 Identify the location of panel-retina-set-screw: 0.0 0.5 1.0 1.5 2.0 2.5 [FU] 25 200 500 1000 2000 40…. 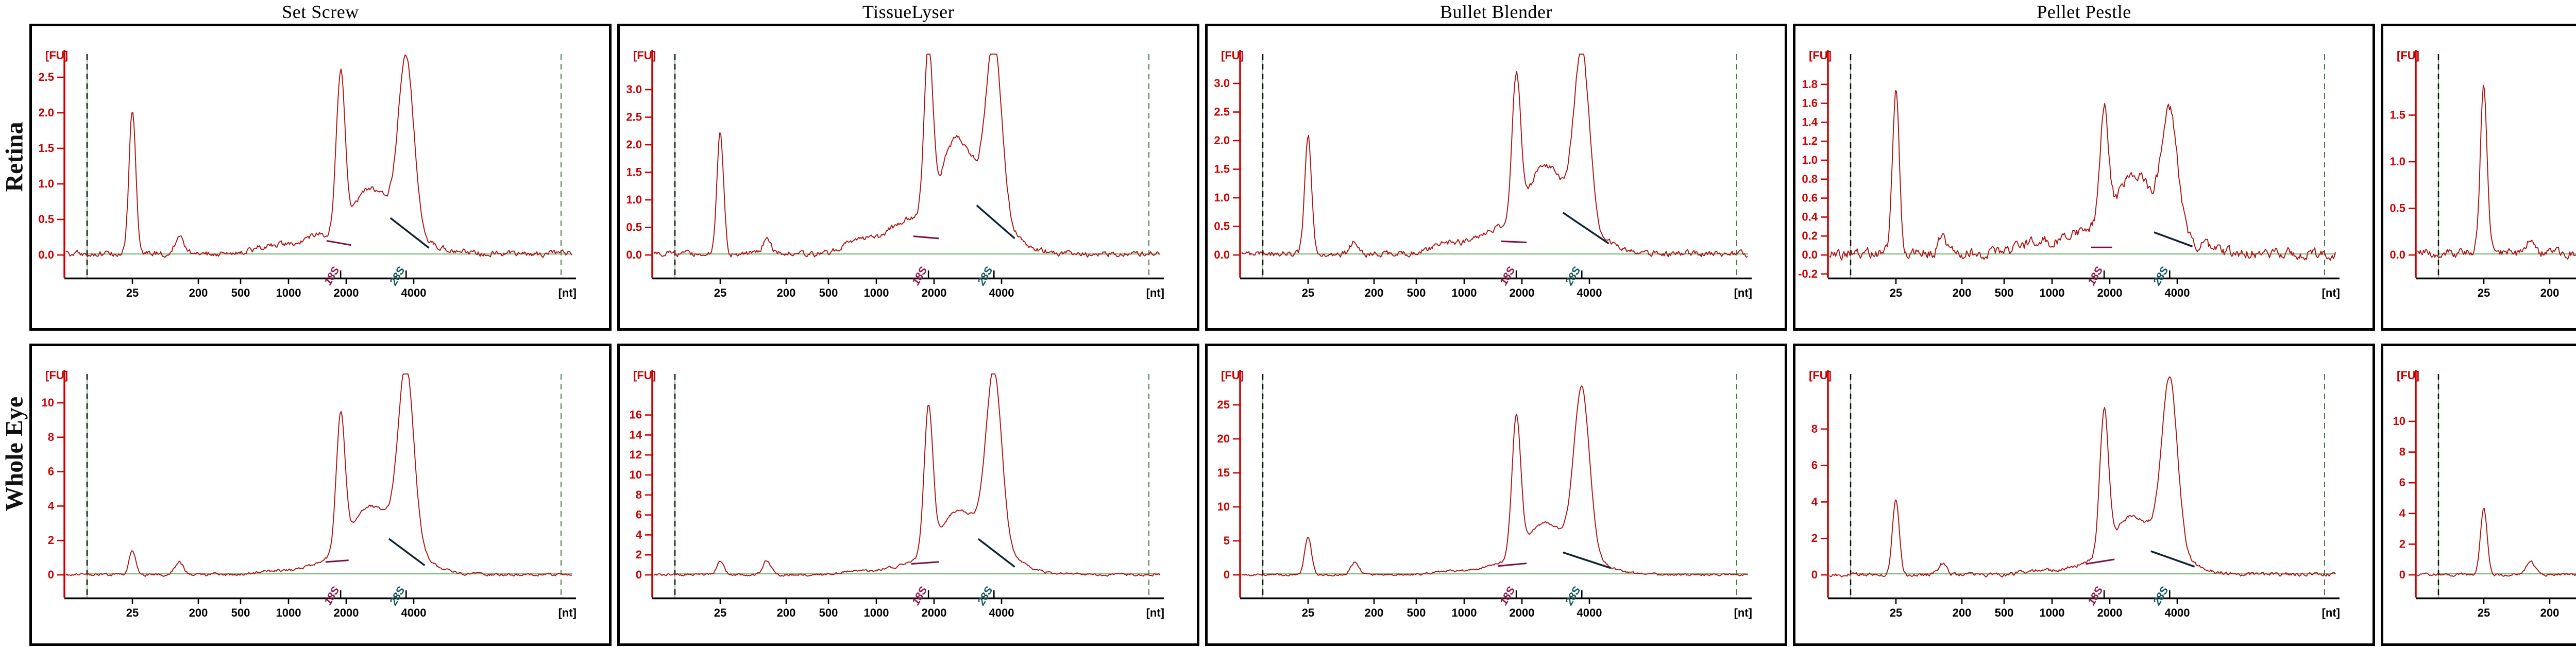
(320, 177).